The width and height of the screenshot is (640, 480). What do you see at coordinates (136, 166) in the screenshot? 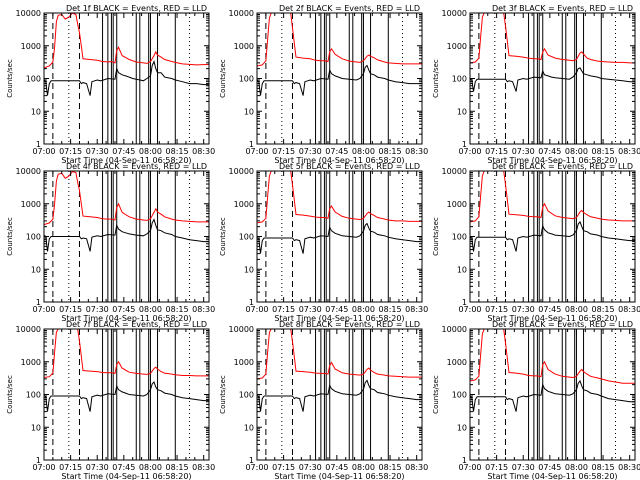
I see `panel-title: Det 4f BLACK = Events, RED = LLD` at bounding box center [136, 166].